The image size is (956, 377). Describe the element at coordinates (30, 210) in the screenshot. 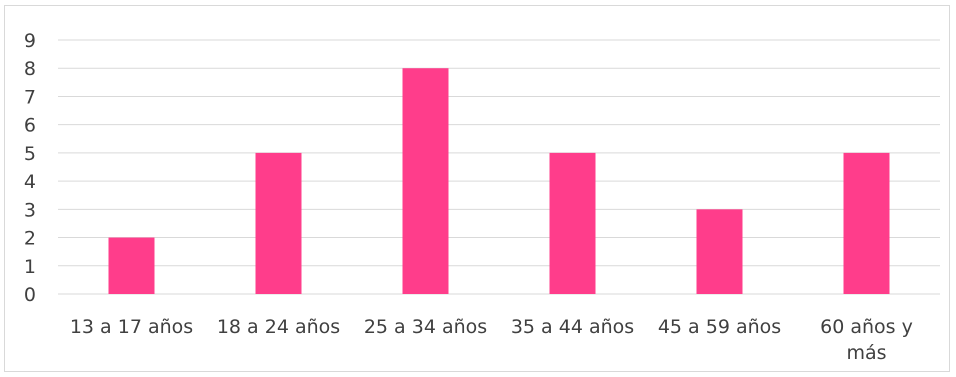

I see `y-tick-label: 3` at that location.